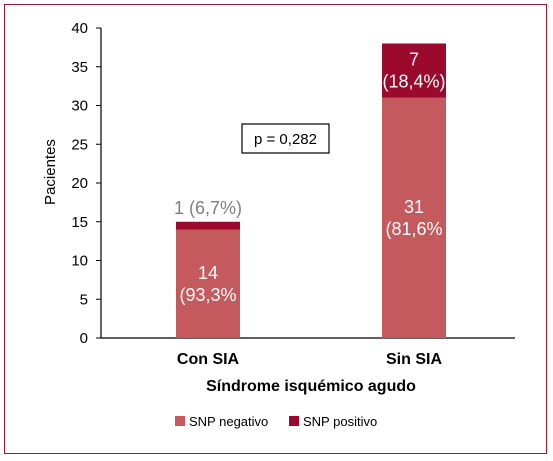 This screenshot has height=461, width=553. I want to click on y-tick-label: 10, so click(79, 261).